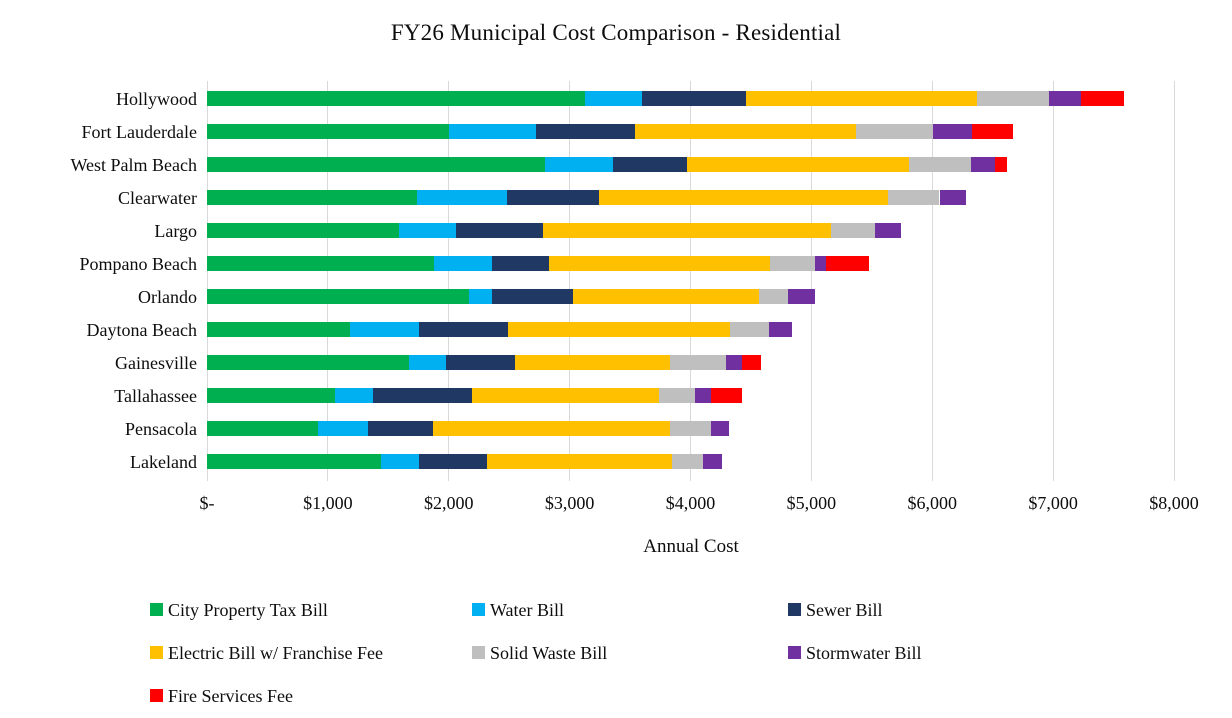  Describe the element at coordinates (156, 362) in the screenshot. I see `category-label-gainesville: Gainesville` at that location.